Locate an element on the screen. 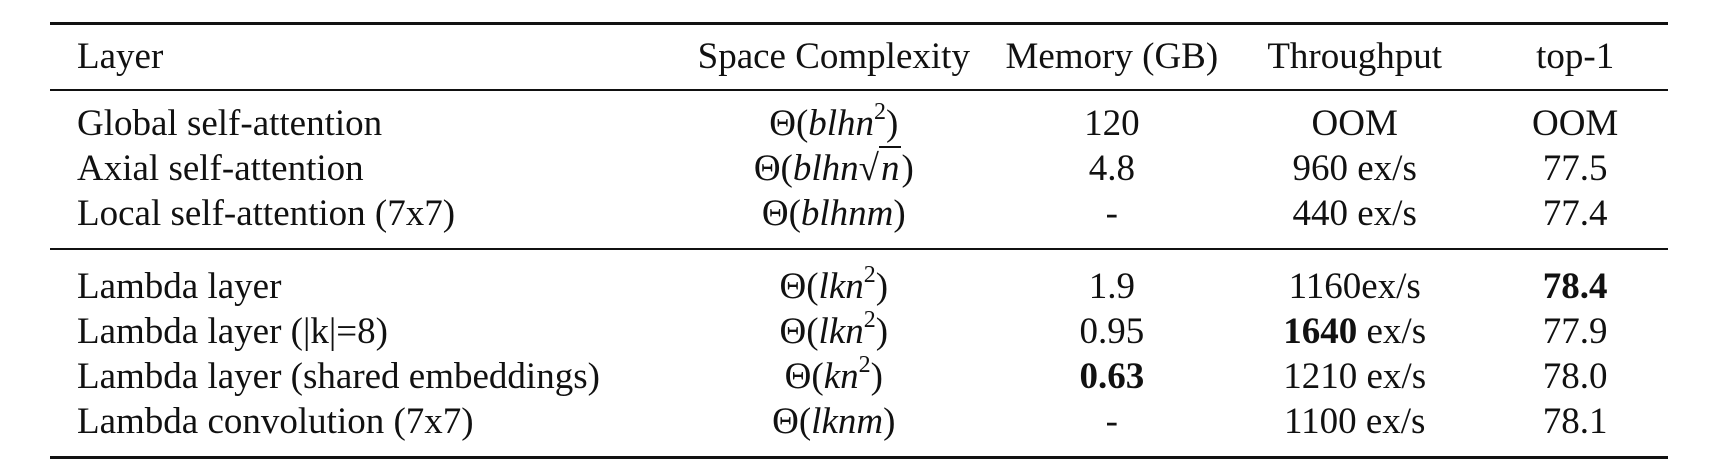 The width and height of the screenshot is (1718, 476). cell-throughput: OOM is located at coordinates (1354, 123).